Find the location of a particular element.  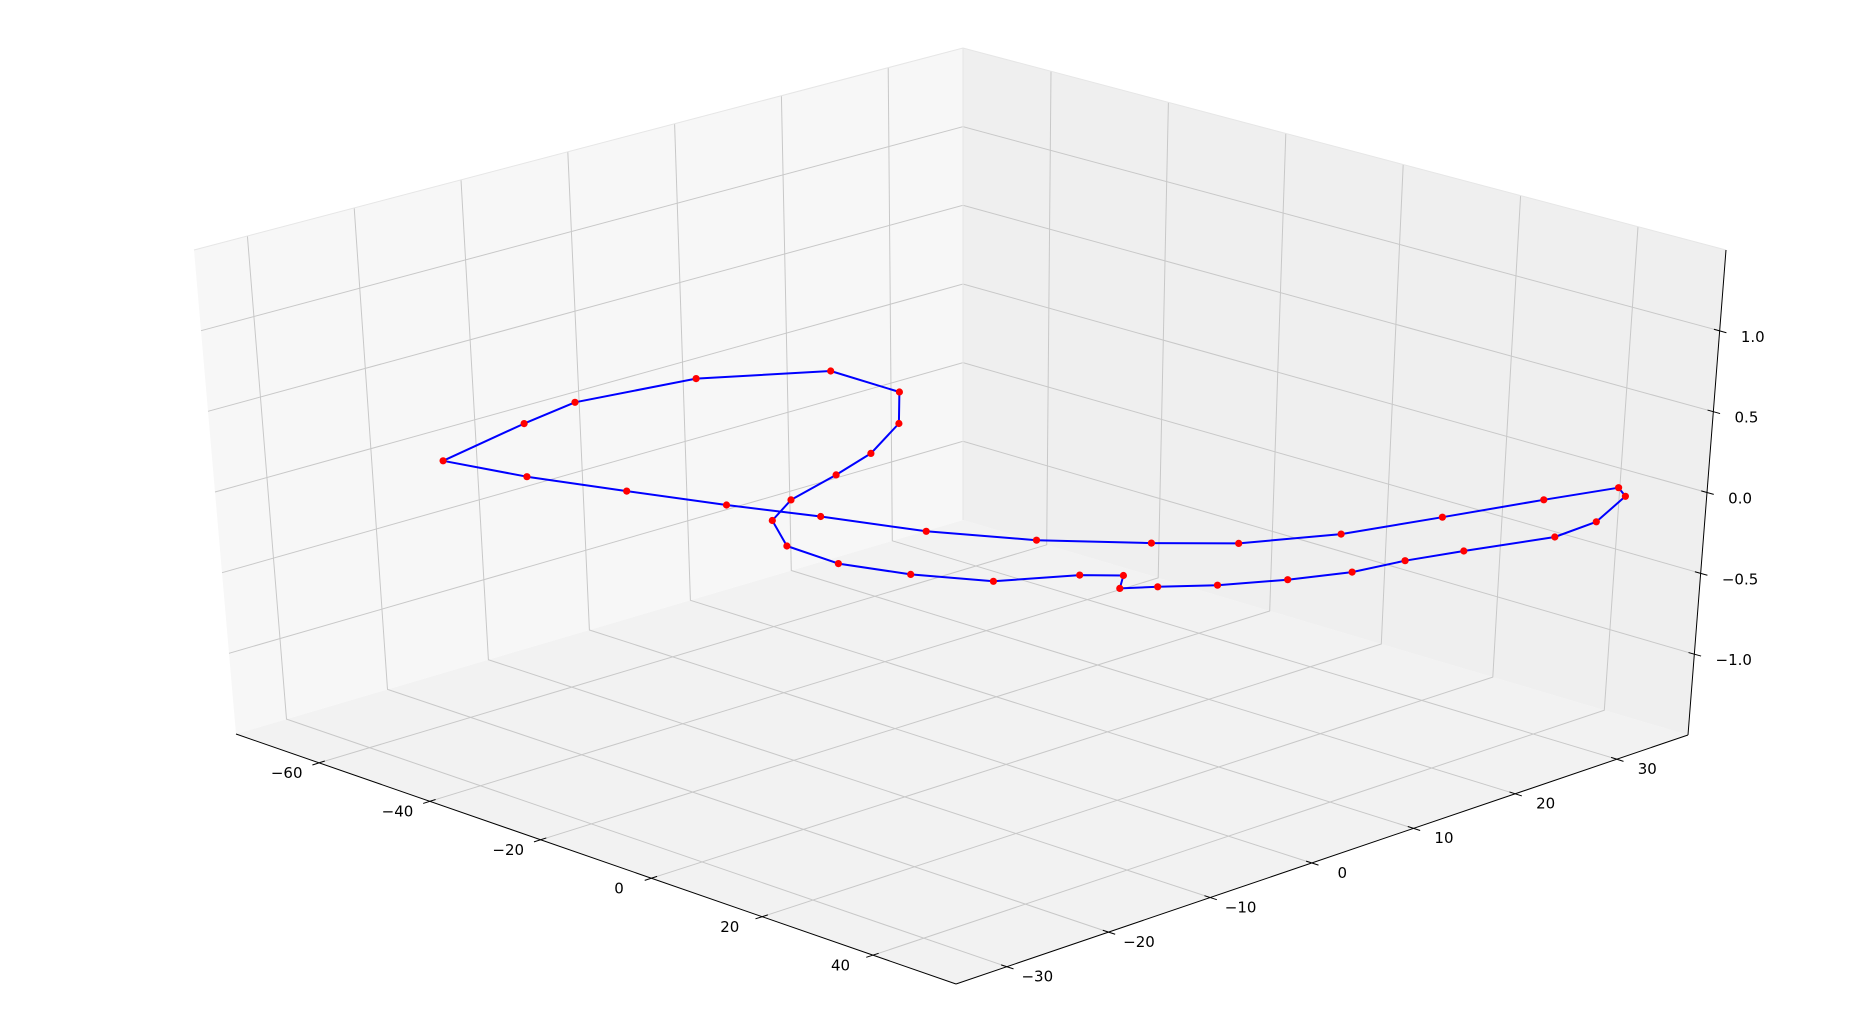

x-tick-label: 0 is located at coordinates (619, 889).